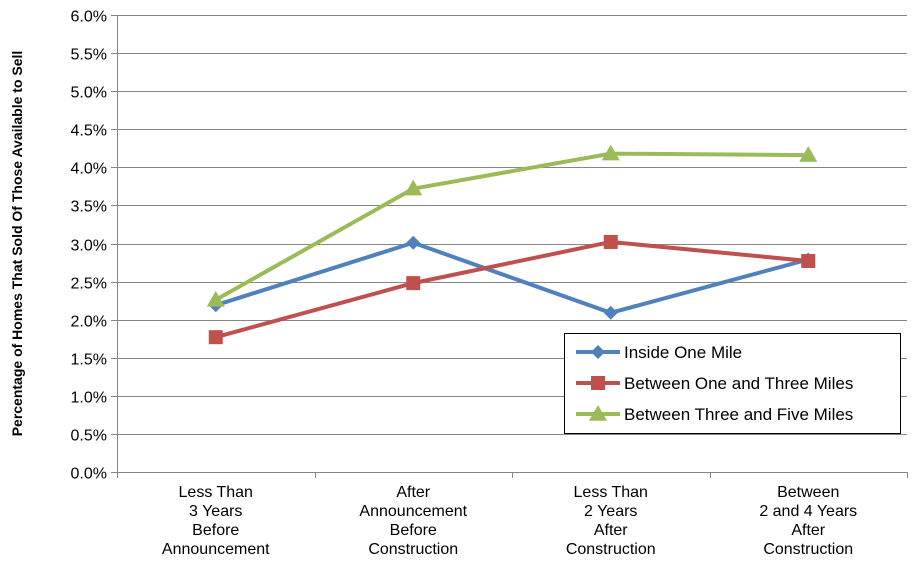 This screenshot has width=918, height=577. I want to click on y-tick-label: 5.0%, so click(89, 93).